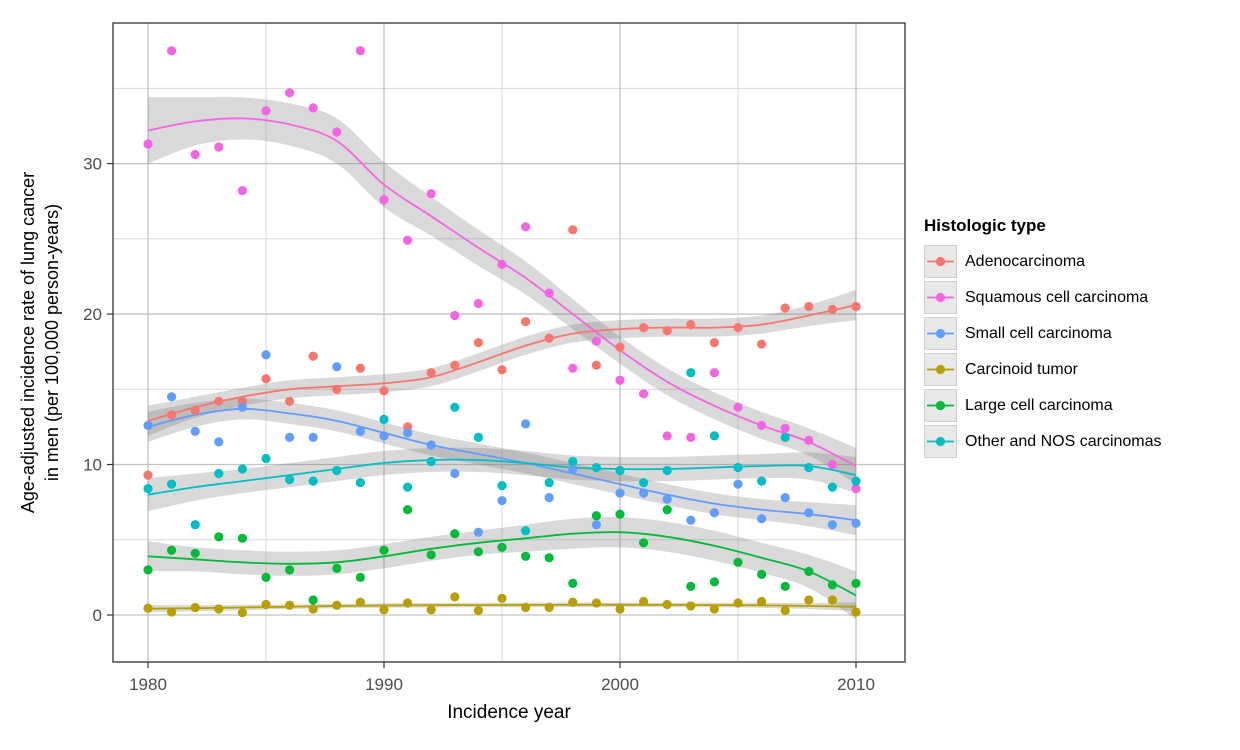  I want to click on legend-item-squamous: Squamous cell carcinoma, so click(1043, 297).